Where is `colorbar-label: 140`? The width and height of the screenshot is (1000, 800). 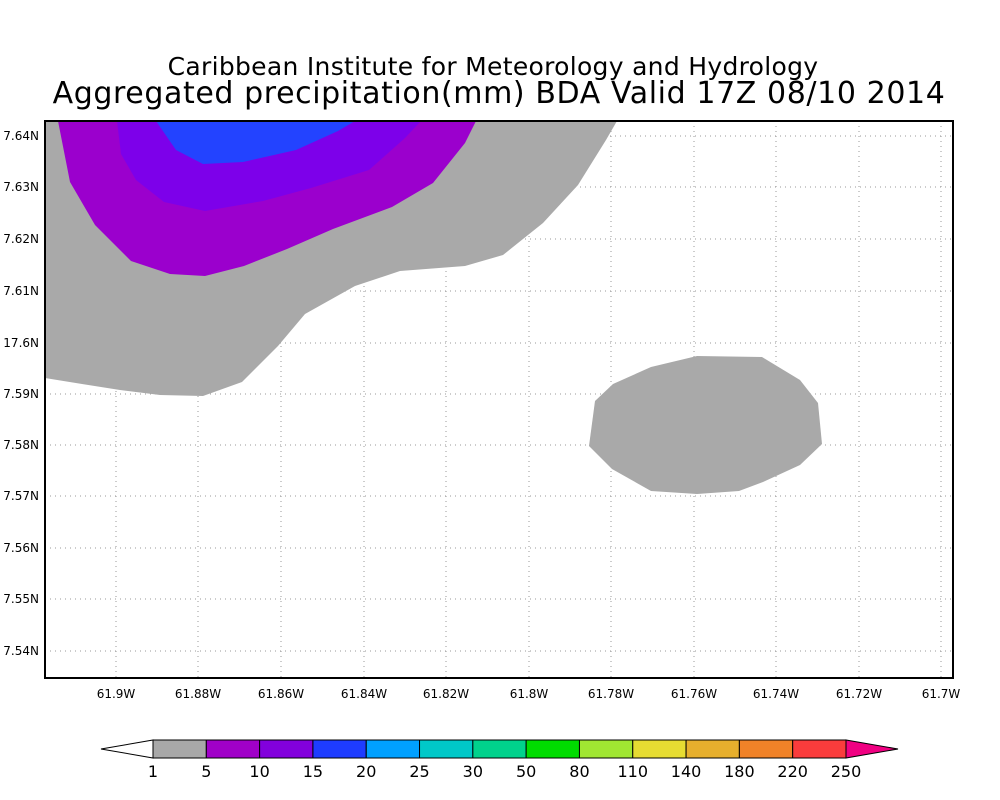 colorbar-label: 140 is located at coordinates (686, 771).